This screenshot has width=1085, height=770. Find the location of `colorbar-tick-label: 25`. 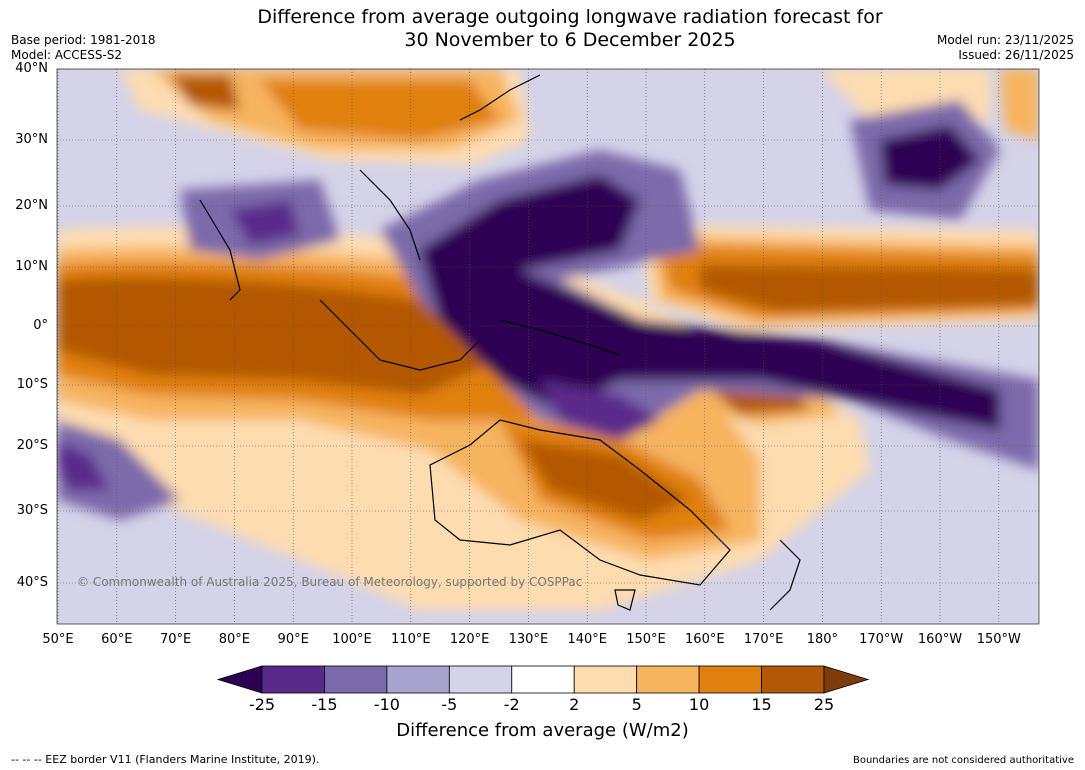

colorbar-tick-label: 25 is located at coordinates (824, 704).